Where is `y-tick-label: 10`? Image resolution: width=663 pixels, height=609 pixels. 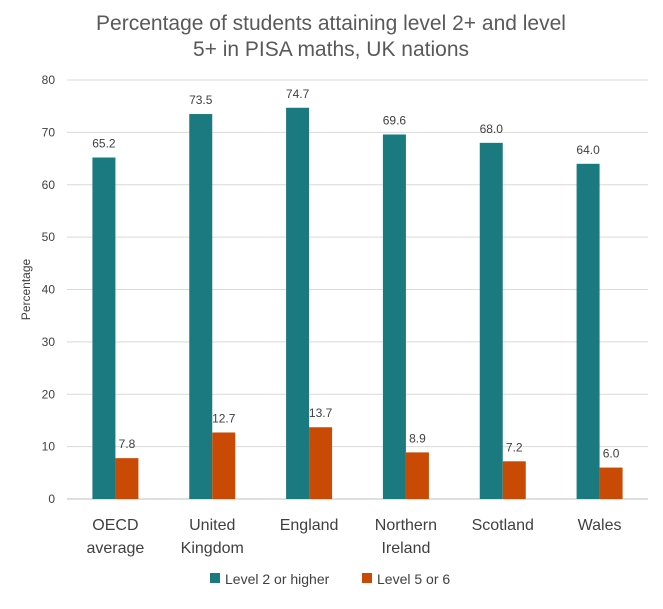
y-tick-label: 10 is located at coordinates (49, 447).